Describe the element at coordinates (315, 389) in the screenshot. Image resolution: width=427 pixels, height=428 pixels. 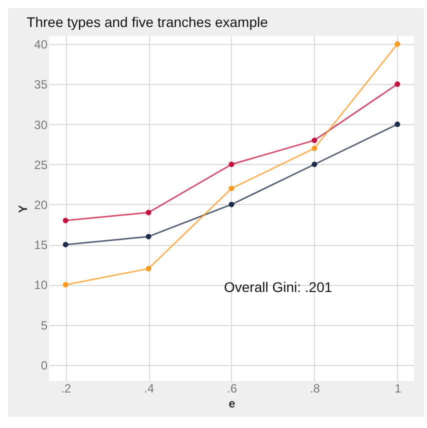
I see `x-tick-label: .8` at that location.